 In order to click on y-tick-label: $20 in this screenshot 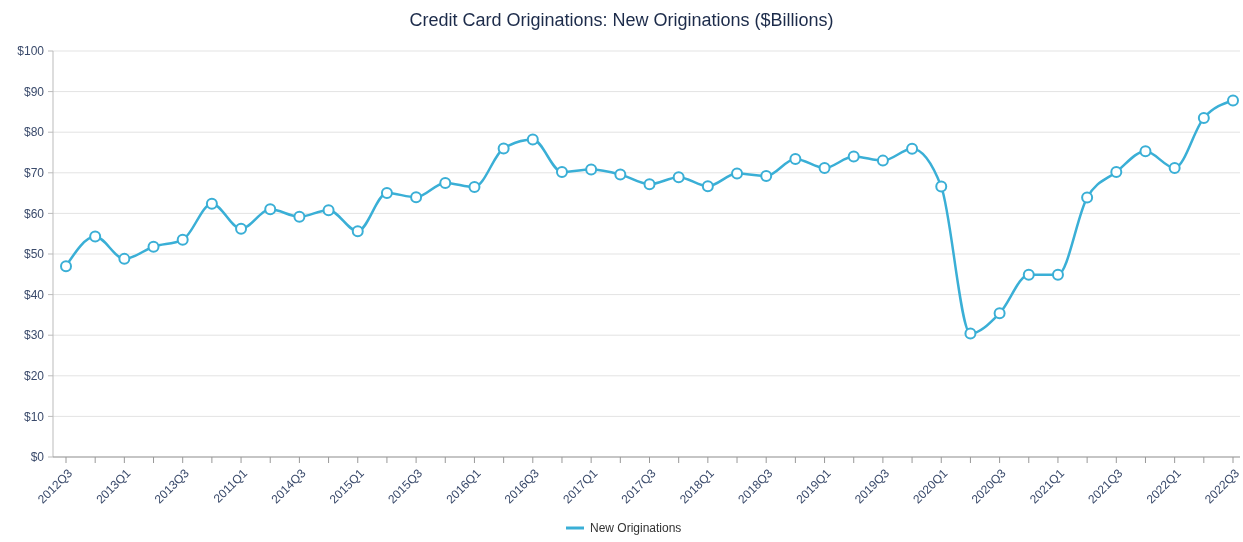, I will do `click(34, 376)`.